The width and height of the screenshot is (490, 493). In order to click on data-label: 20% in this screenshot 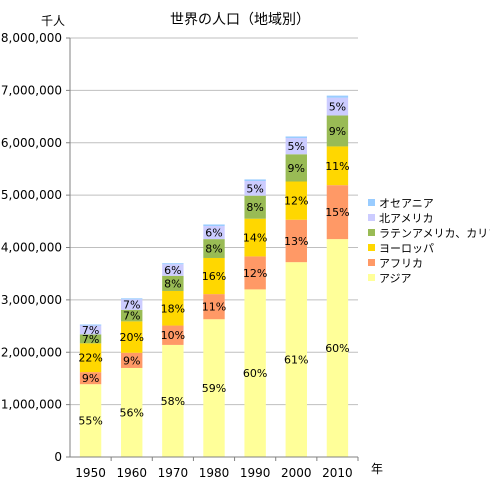, I will do `click(131, 337)`.